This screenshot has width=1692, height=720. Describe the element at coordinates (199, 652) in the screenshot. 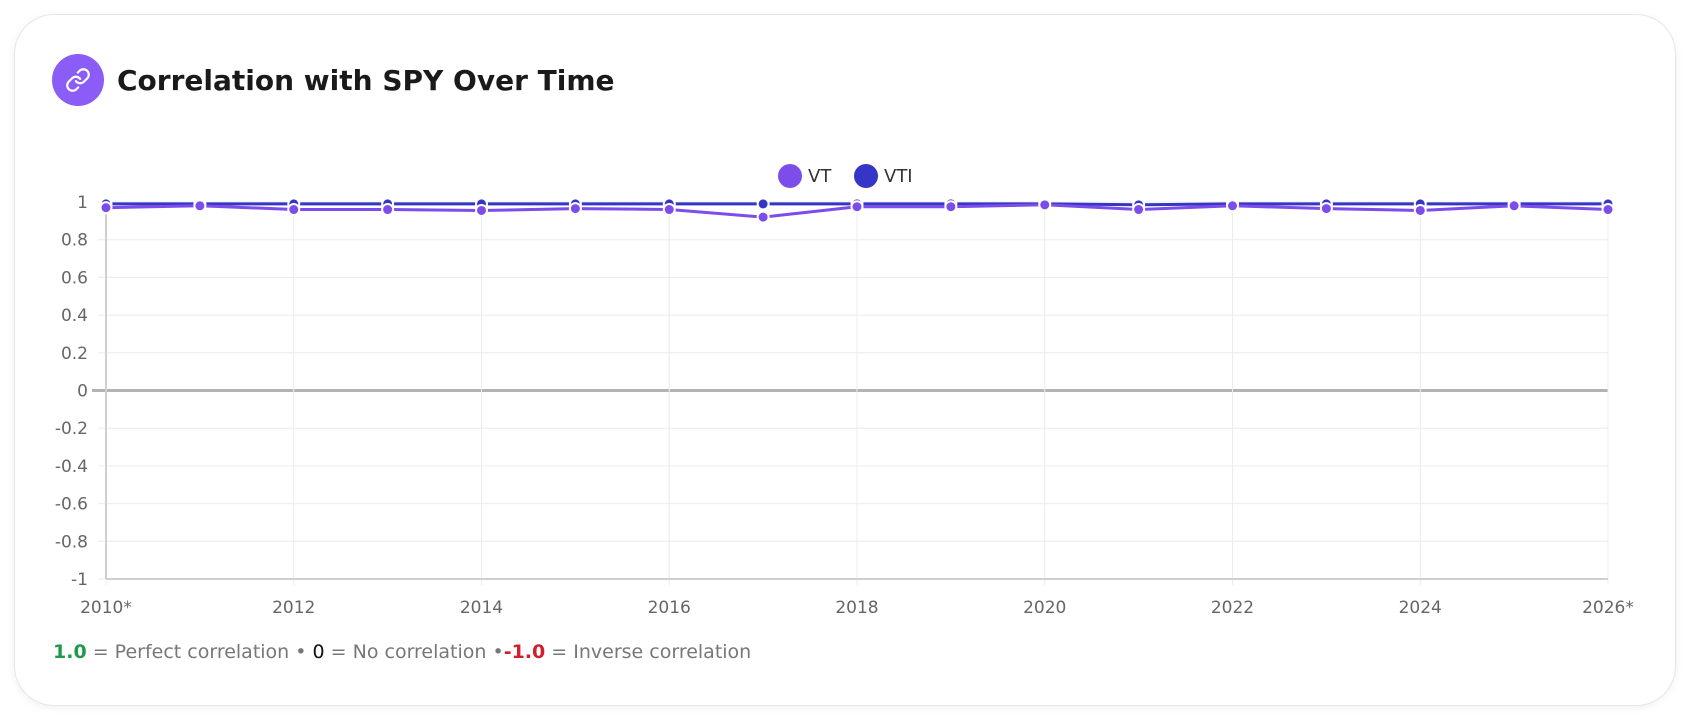

I see `perfect-text: = Perfect correlation •` at that location.